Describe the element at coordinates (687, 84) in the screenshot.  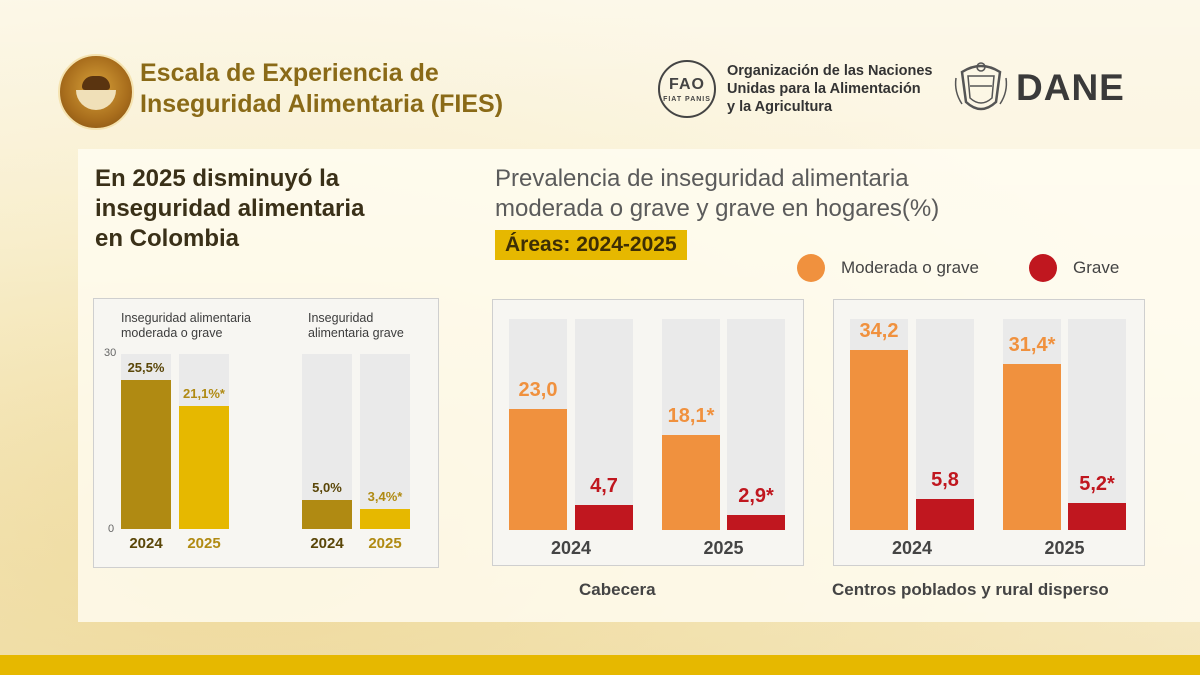
I see `fao-abbrev: FAO` at that location.